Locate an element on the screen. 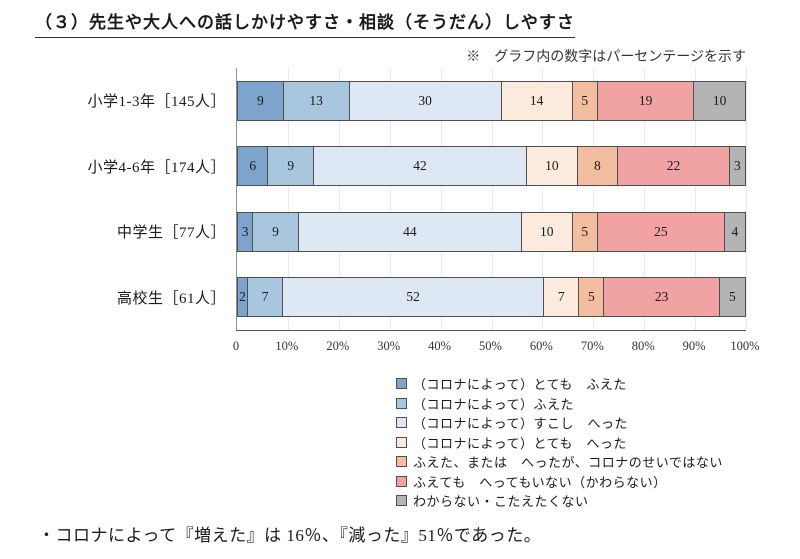 The height and width of the screenshot is (559, 800). segment-value-label: 13 is located at coordinates (316, 100).